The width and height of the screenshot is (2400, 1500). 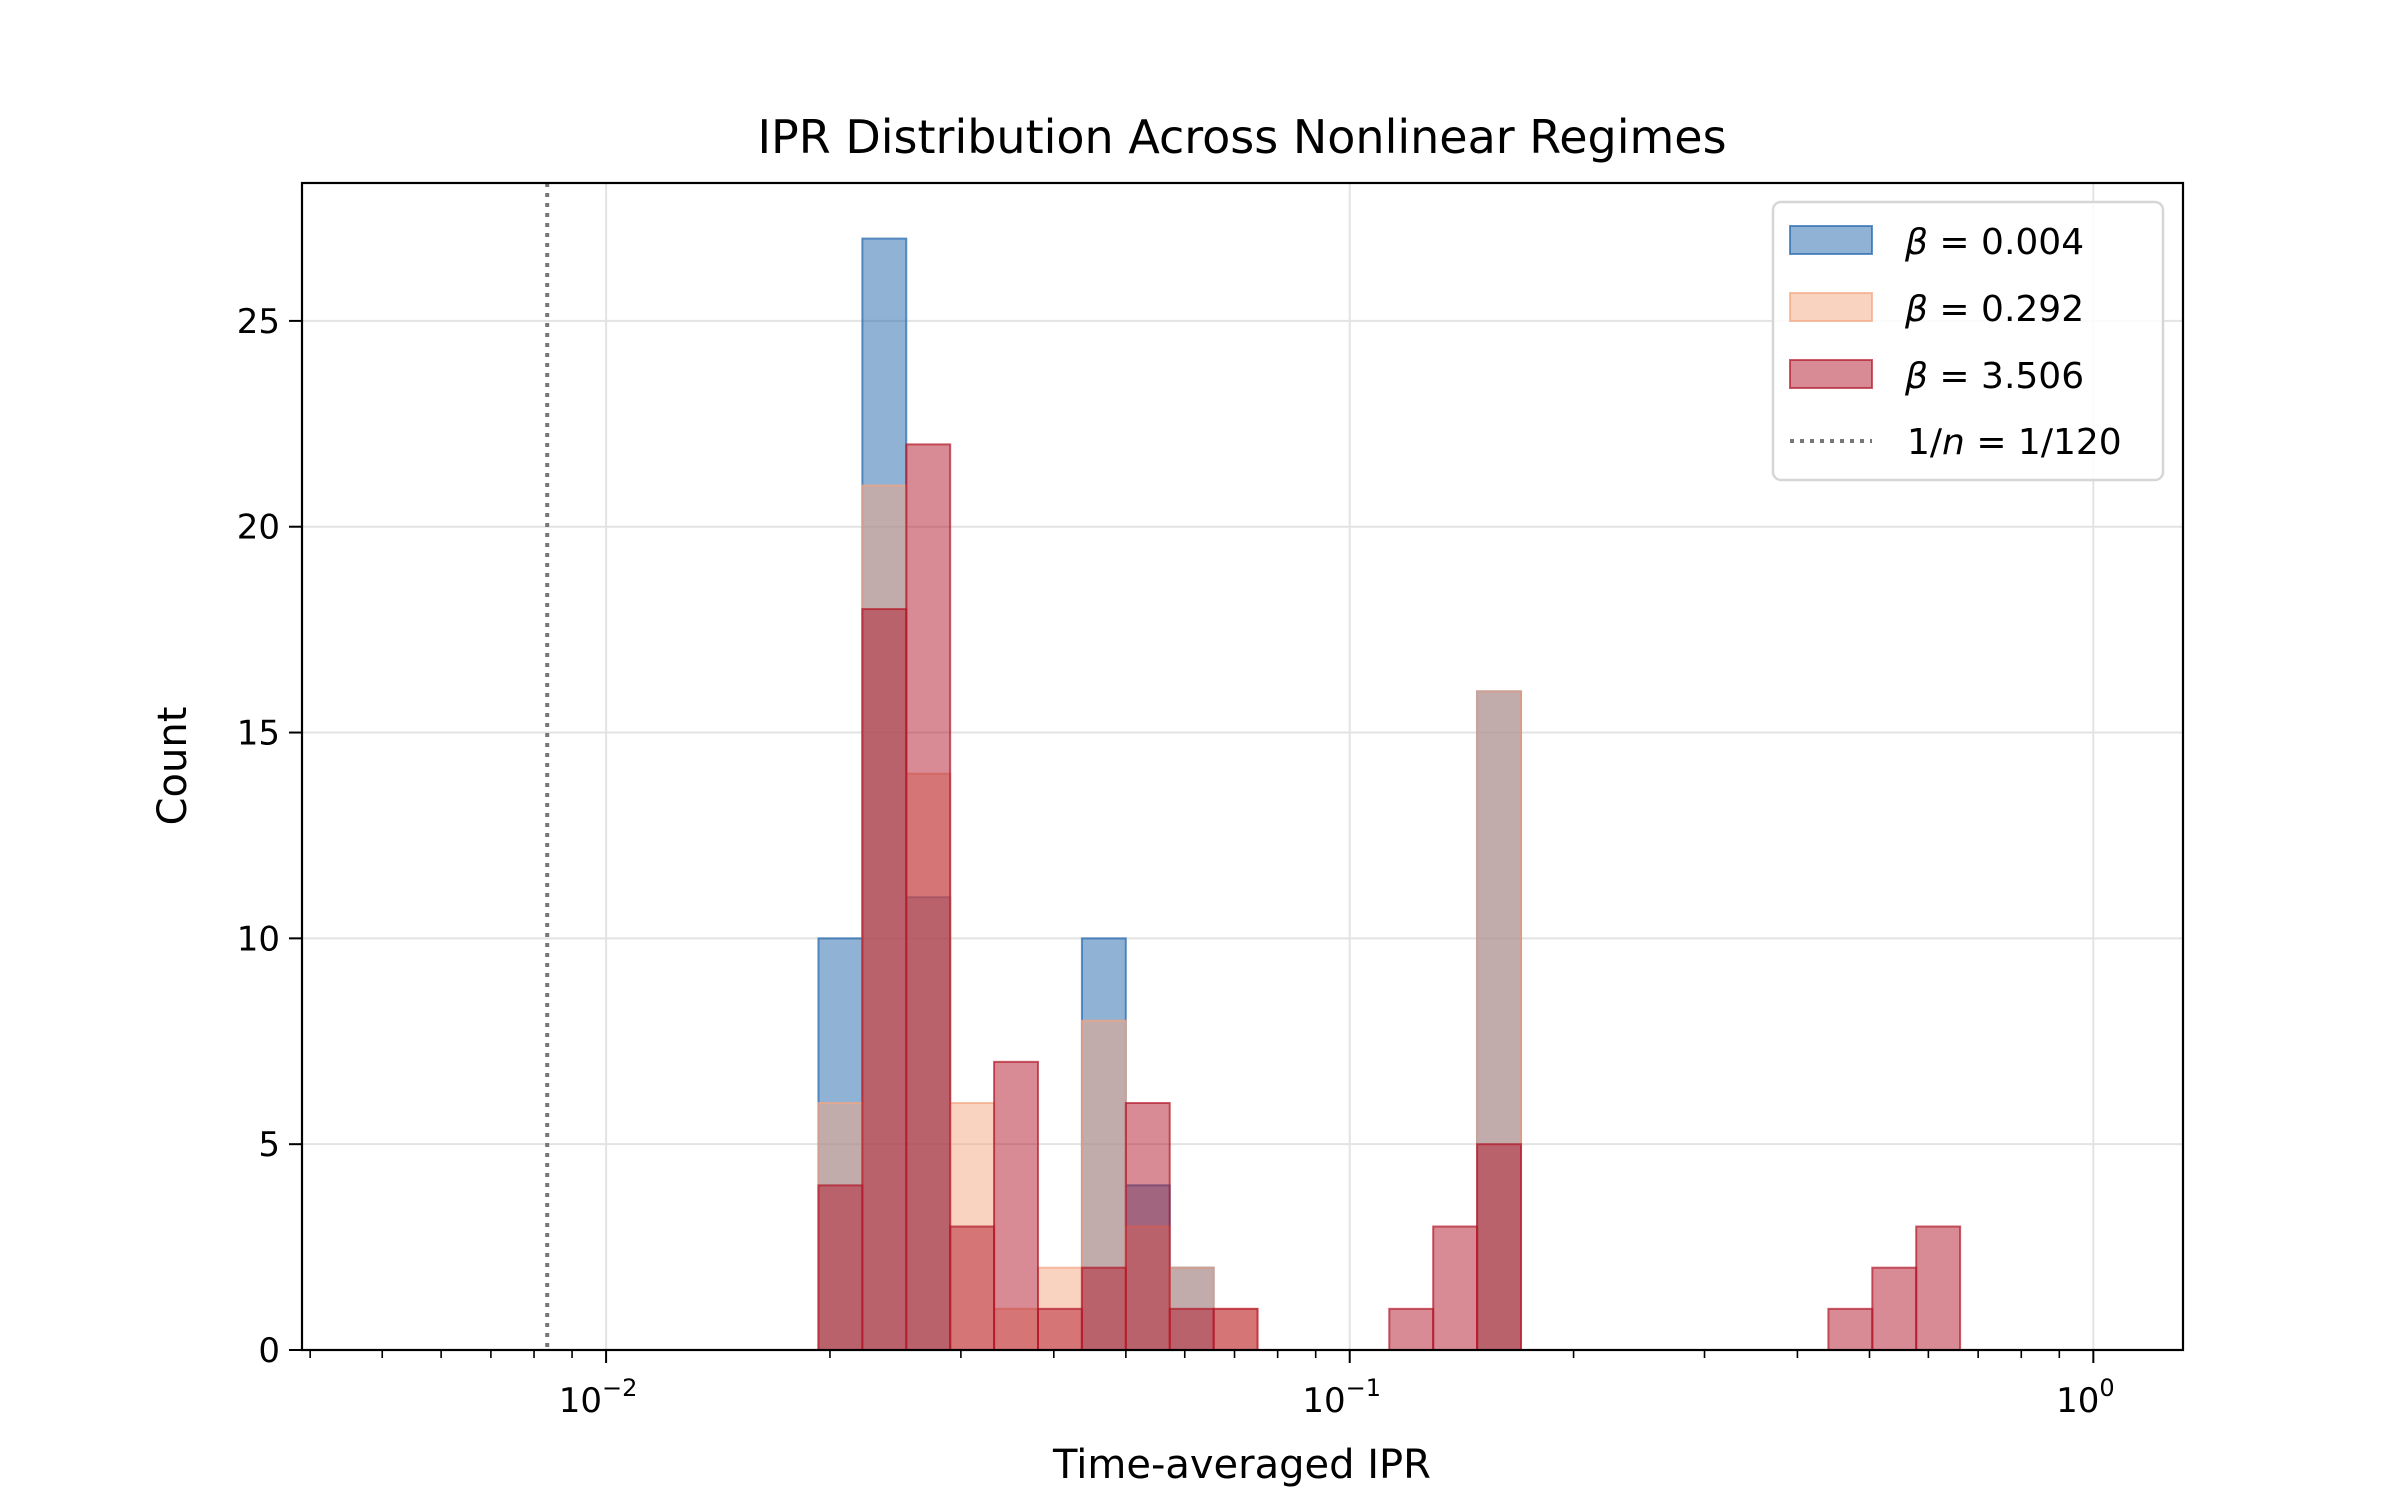 I want to click on x-tick-label: 10⁻¹, so click(x=1341, y=1397).